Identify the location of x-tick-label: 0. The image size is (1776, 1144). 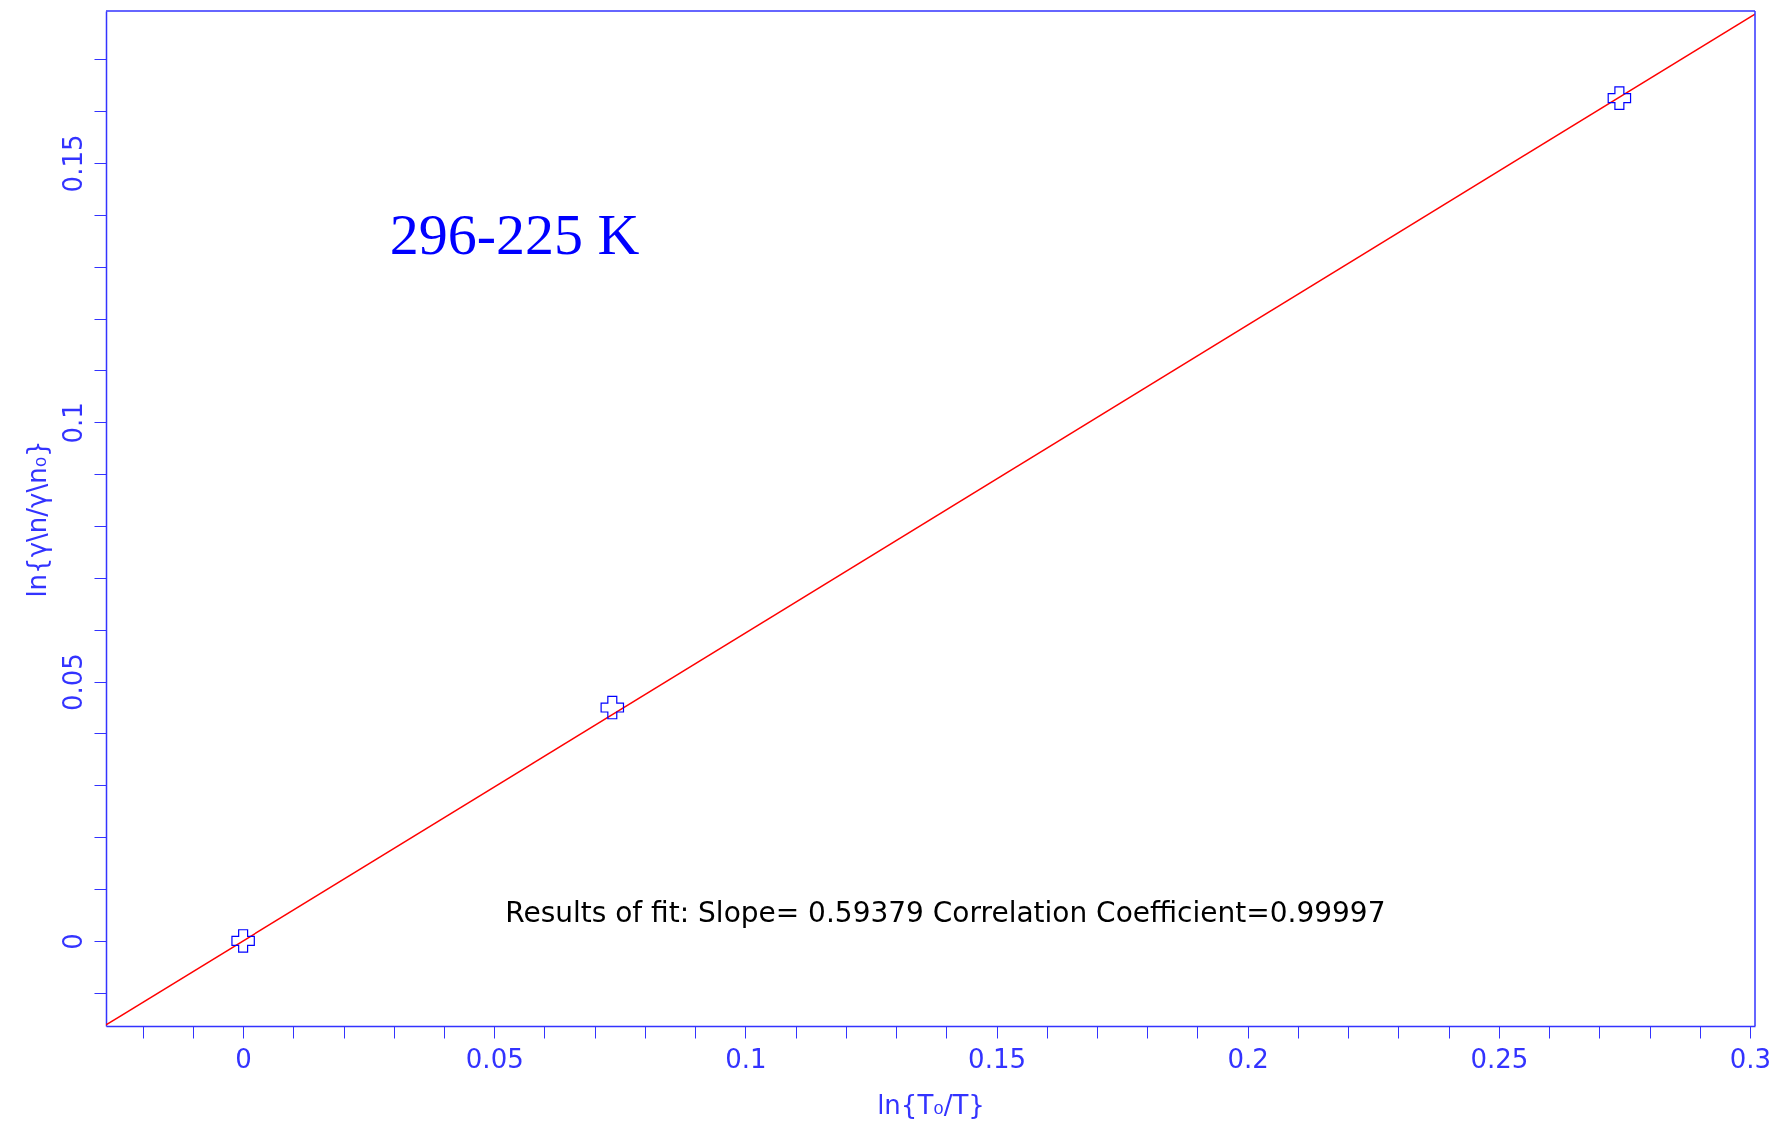
(243, 1058).